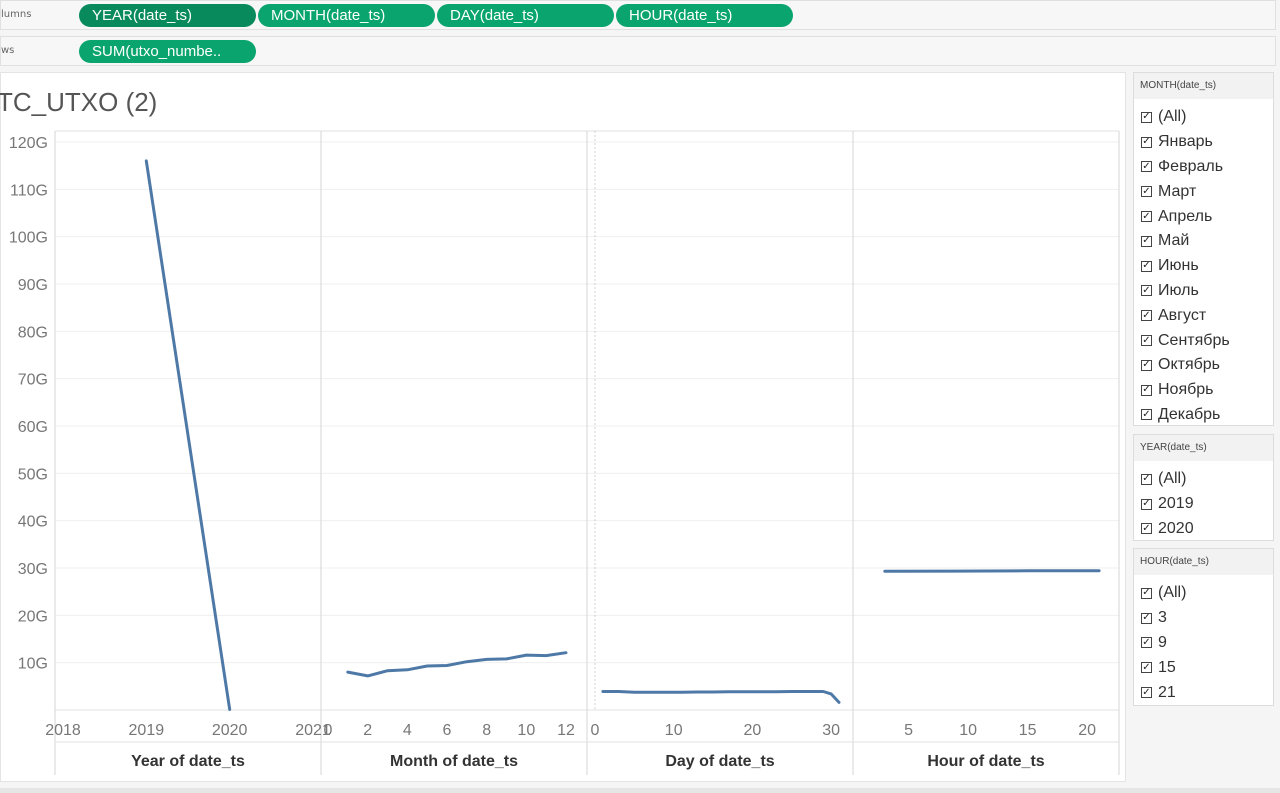 The width and height of the screenshot is (1280, 793). Describe the element at coordinates (346, 15) in the screenshot. I see `pill-month-date-ts: MONTH(date_ts)` at that location.